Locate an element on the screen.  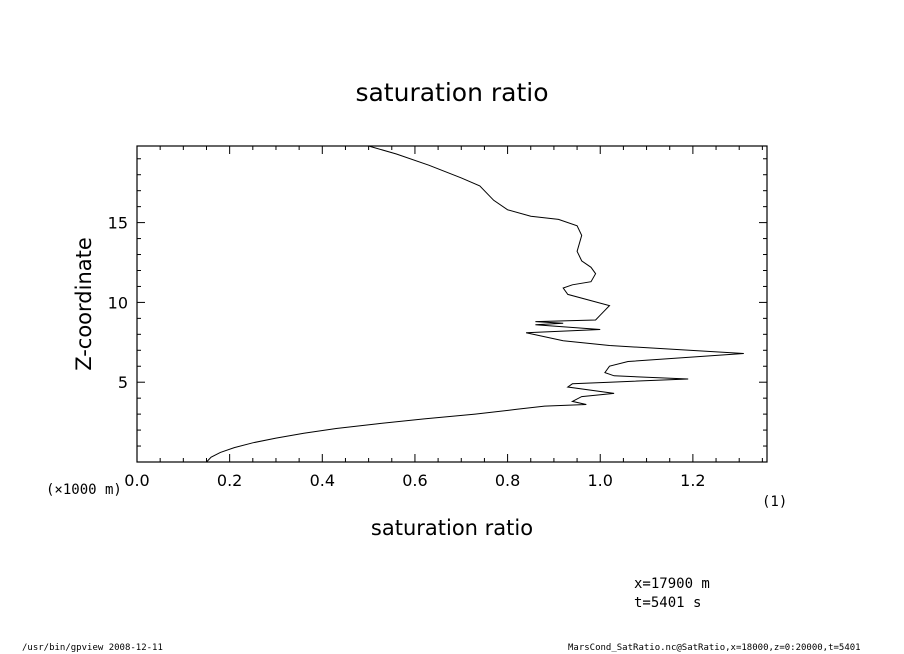
x-tick-label: 1.0 is located at coordinates (600, 480).